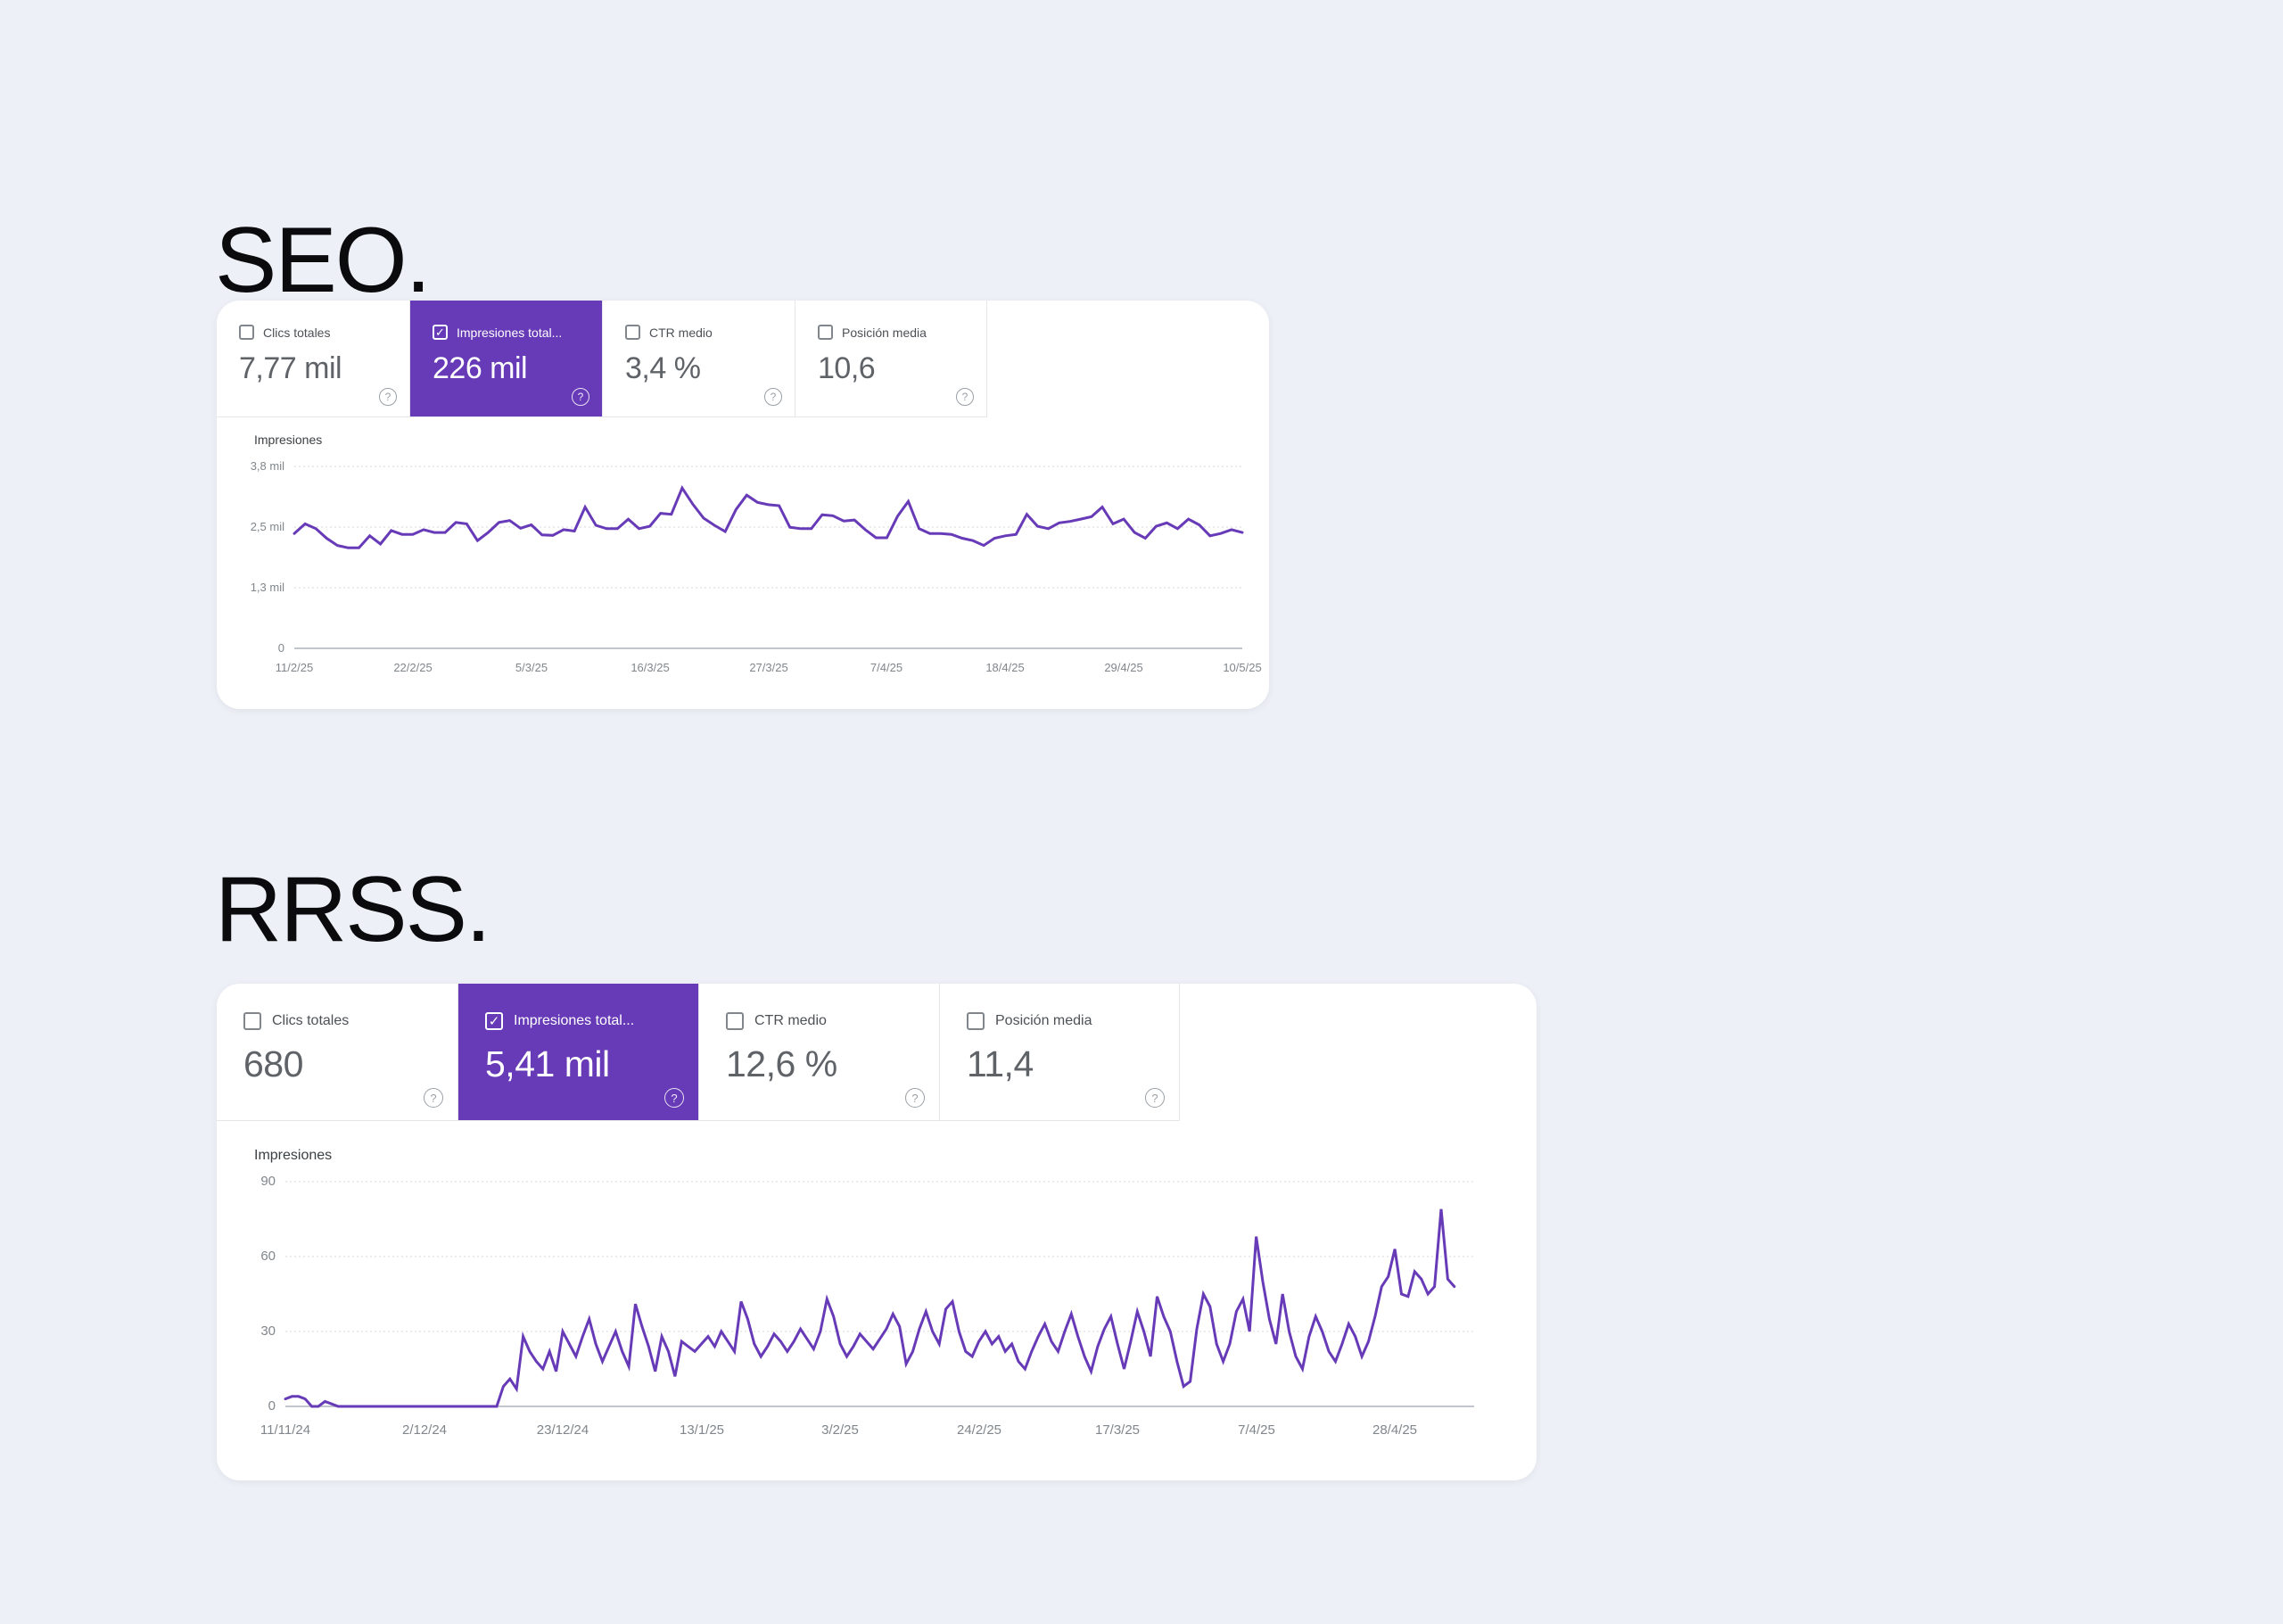 The height and width of the screenshot is (1624, 2283). I want to click on x-axis-tick-label: 16/3/25, so click(650, 667).